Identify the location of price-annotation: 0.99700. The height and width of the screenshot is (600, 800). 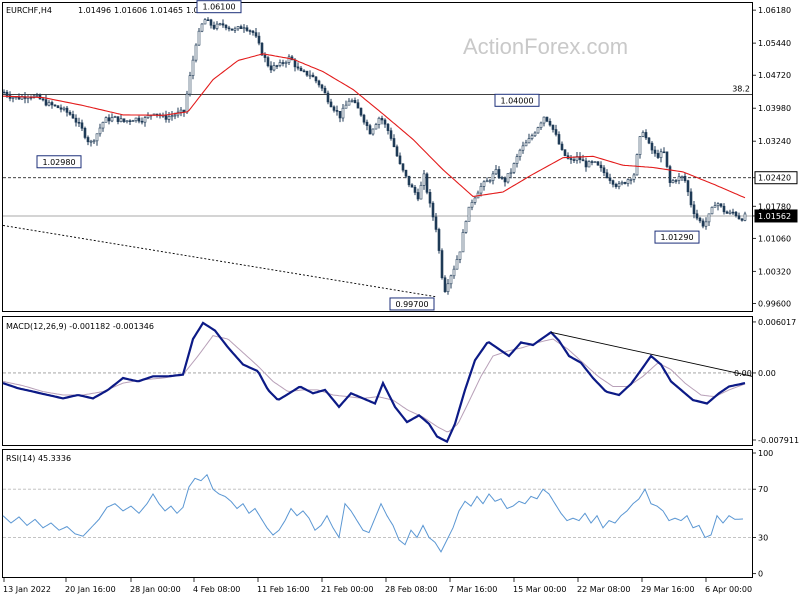
(412, 304).